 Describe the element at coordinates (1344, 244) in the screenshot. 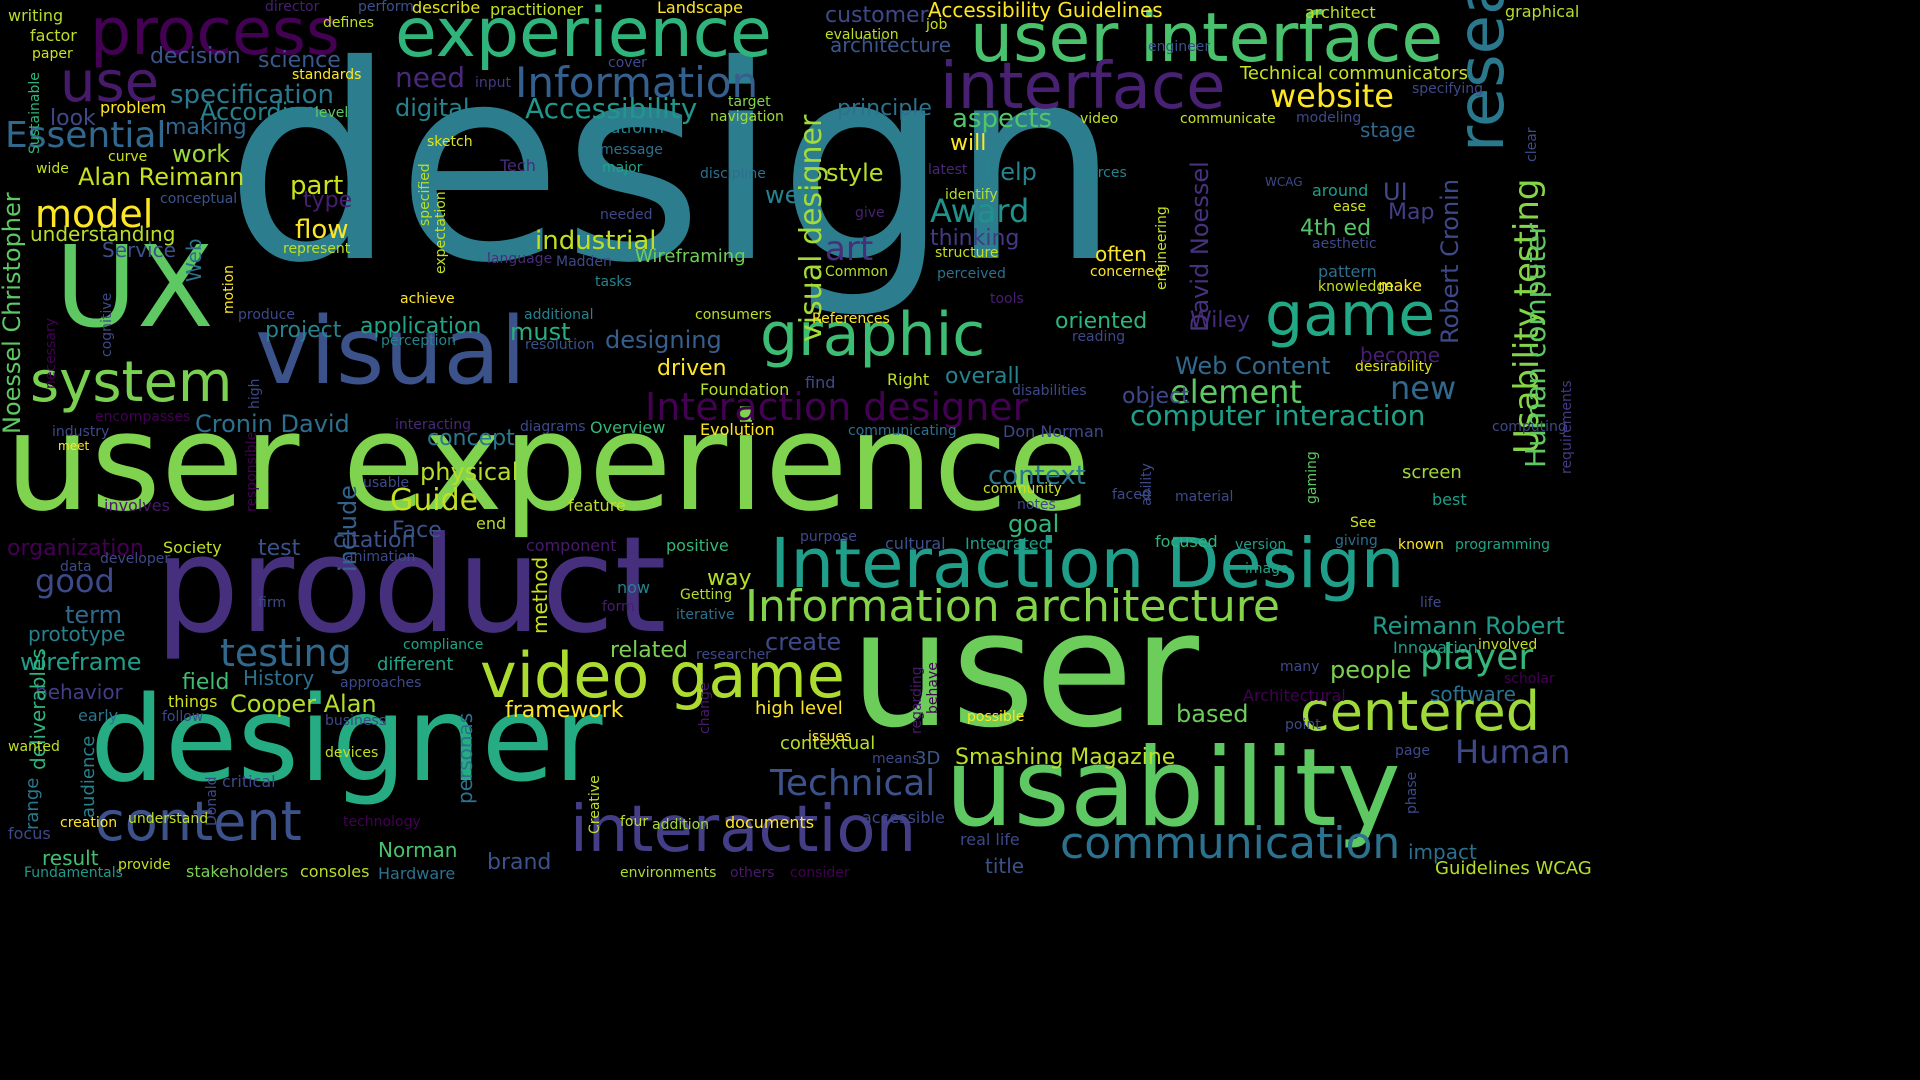

I see `word-aesthetic: aesthetic` at that location.